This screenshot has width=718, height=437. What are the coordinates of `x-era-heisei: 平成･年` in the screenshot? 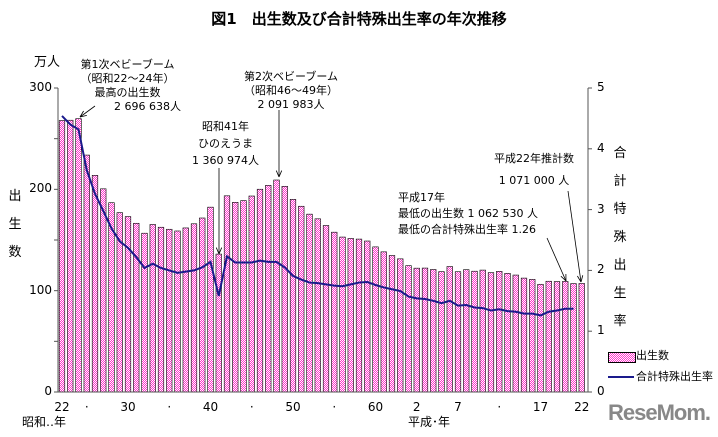 It's located at (429, 422).